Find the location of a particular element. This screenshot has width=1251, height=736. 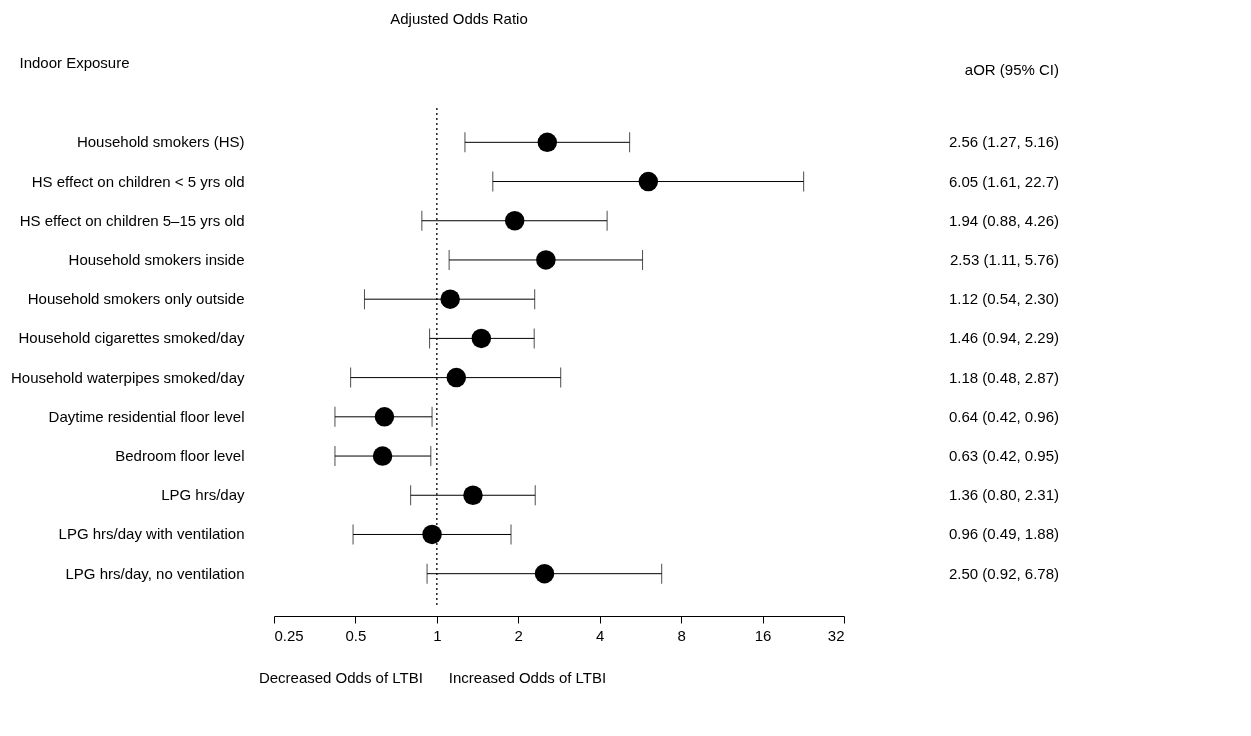

y-tick-label: Household cigarettes smoked/day is located at coordinates (131, 338).